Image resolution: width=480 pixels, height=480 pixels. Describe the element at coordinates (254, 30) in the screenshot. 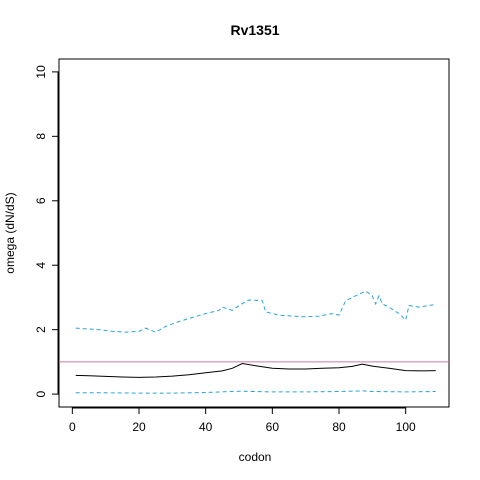

I see `chart-title: Rv1351` at that location.